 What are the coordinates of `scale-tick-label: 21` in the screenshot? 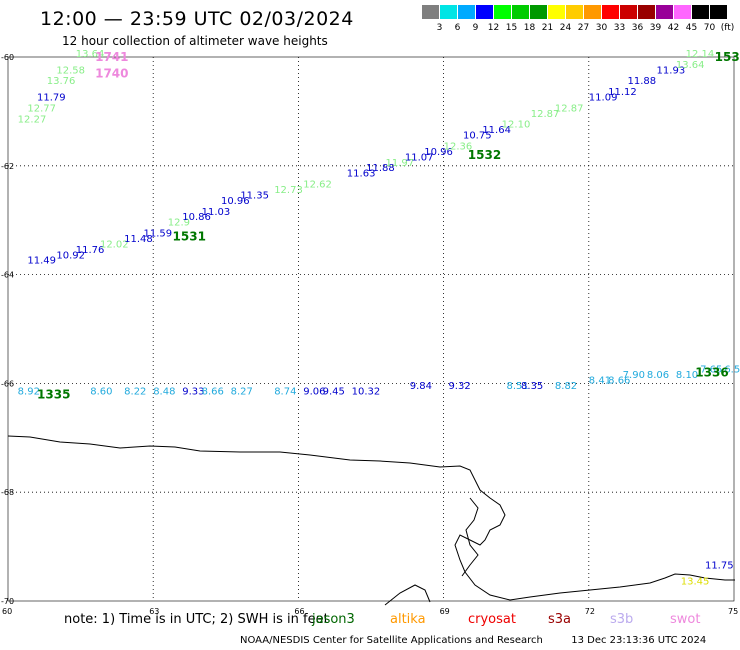 It's located at (547, 28).